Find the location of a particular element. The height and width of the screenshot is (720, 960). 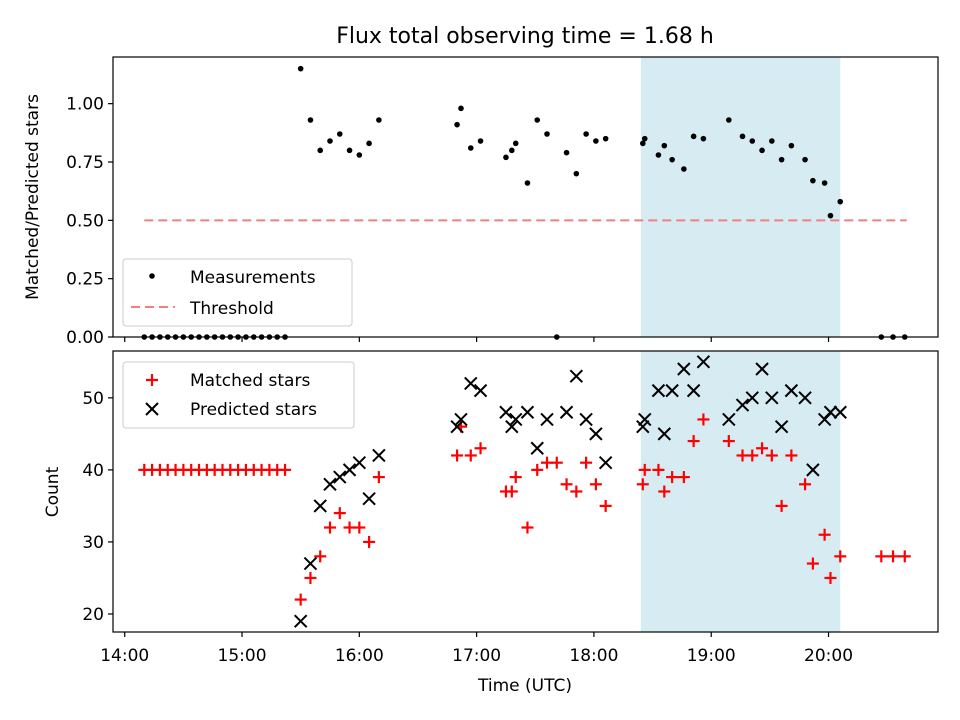

bottom-xtick-label: 16:00 is located at coordinates (359, 656).